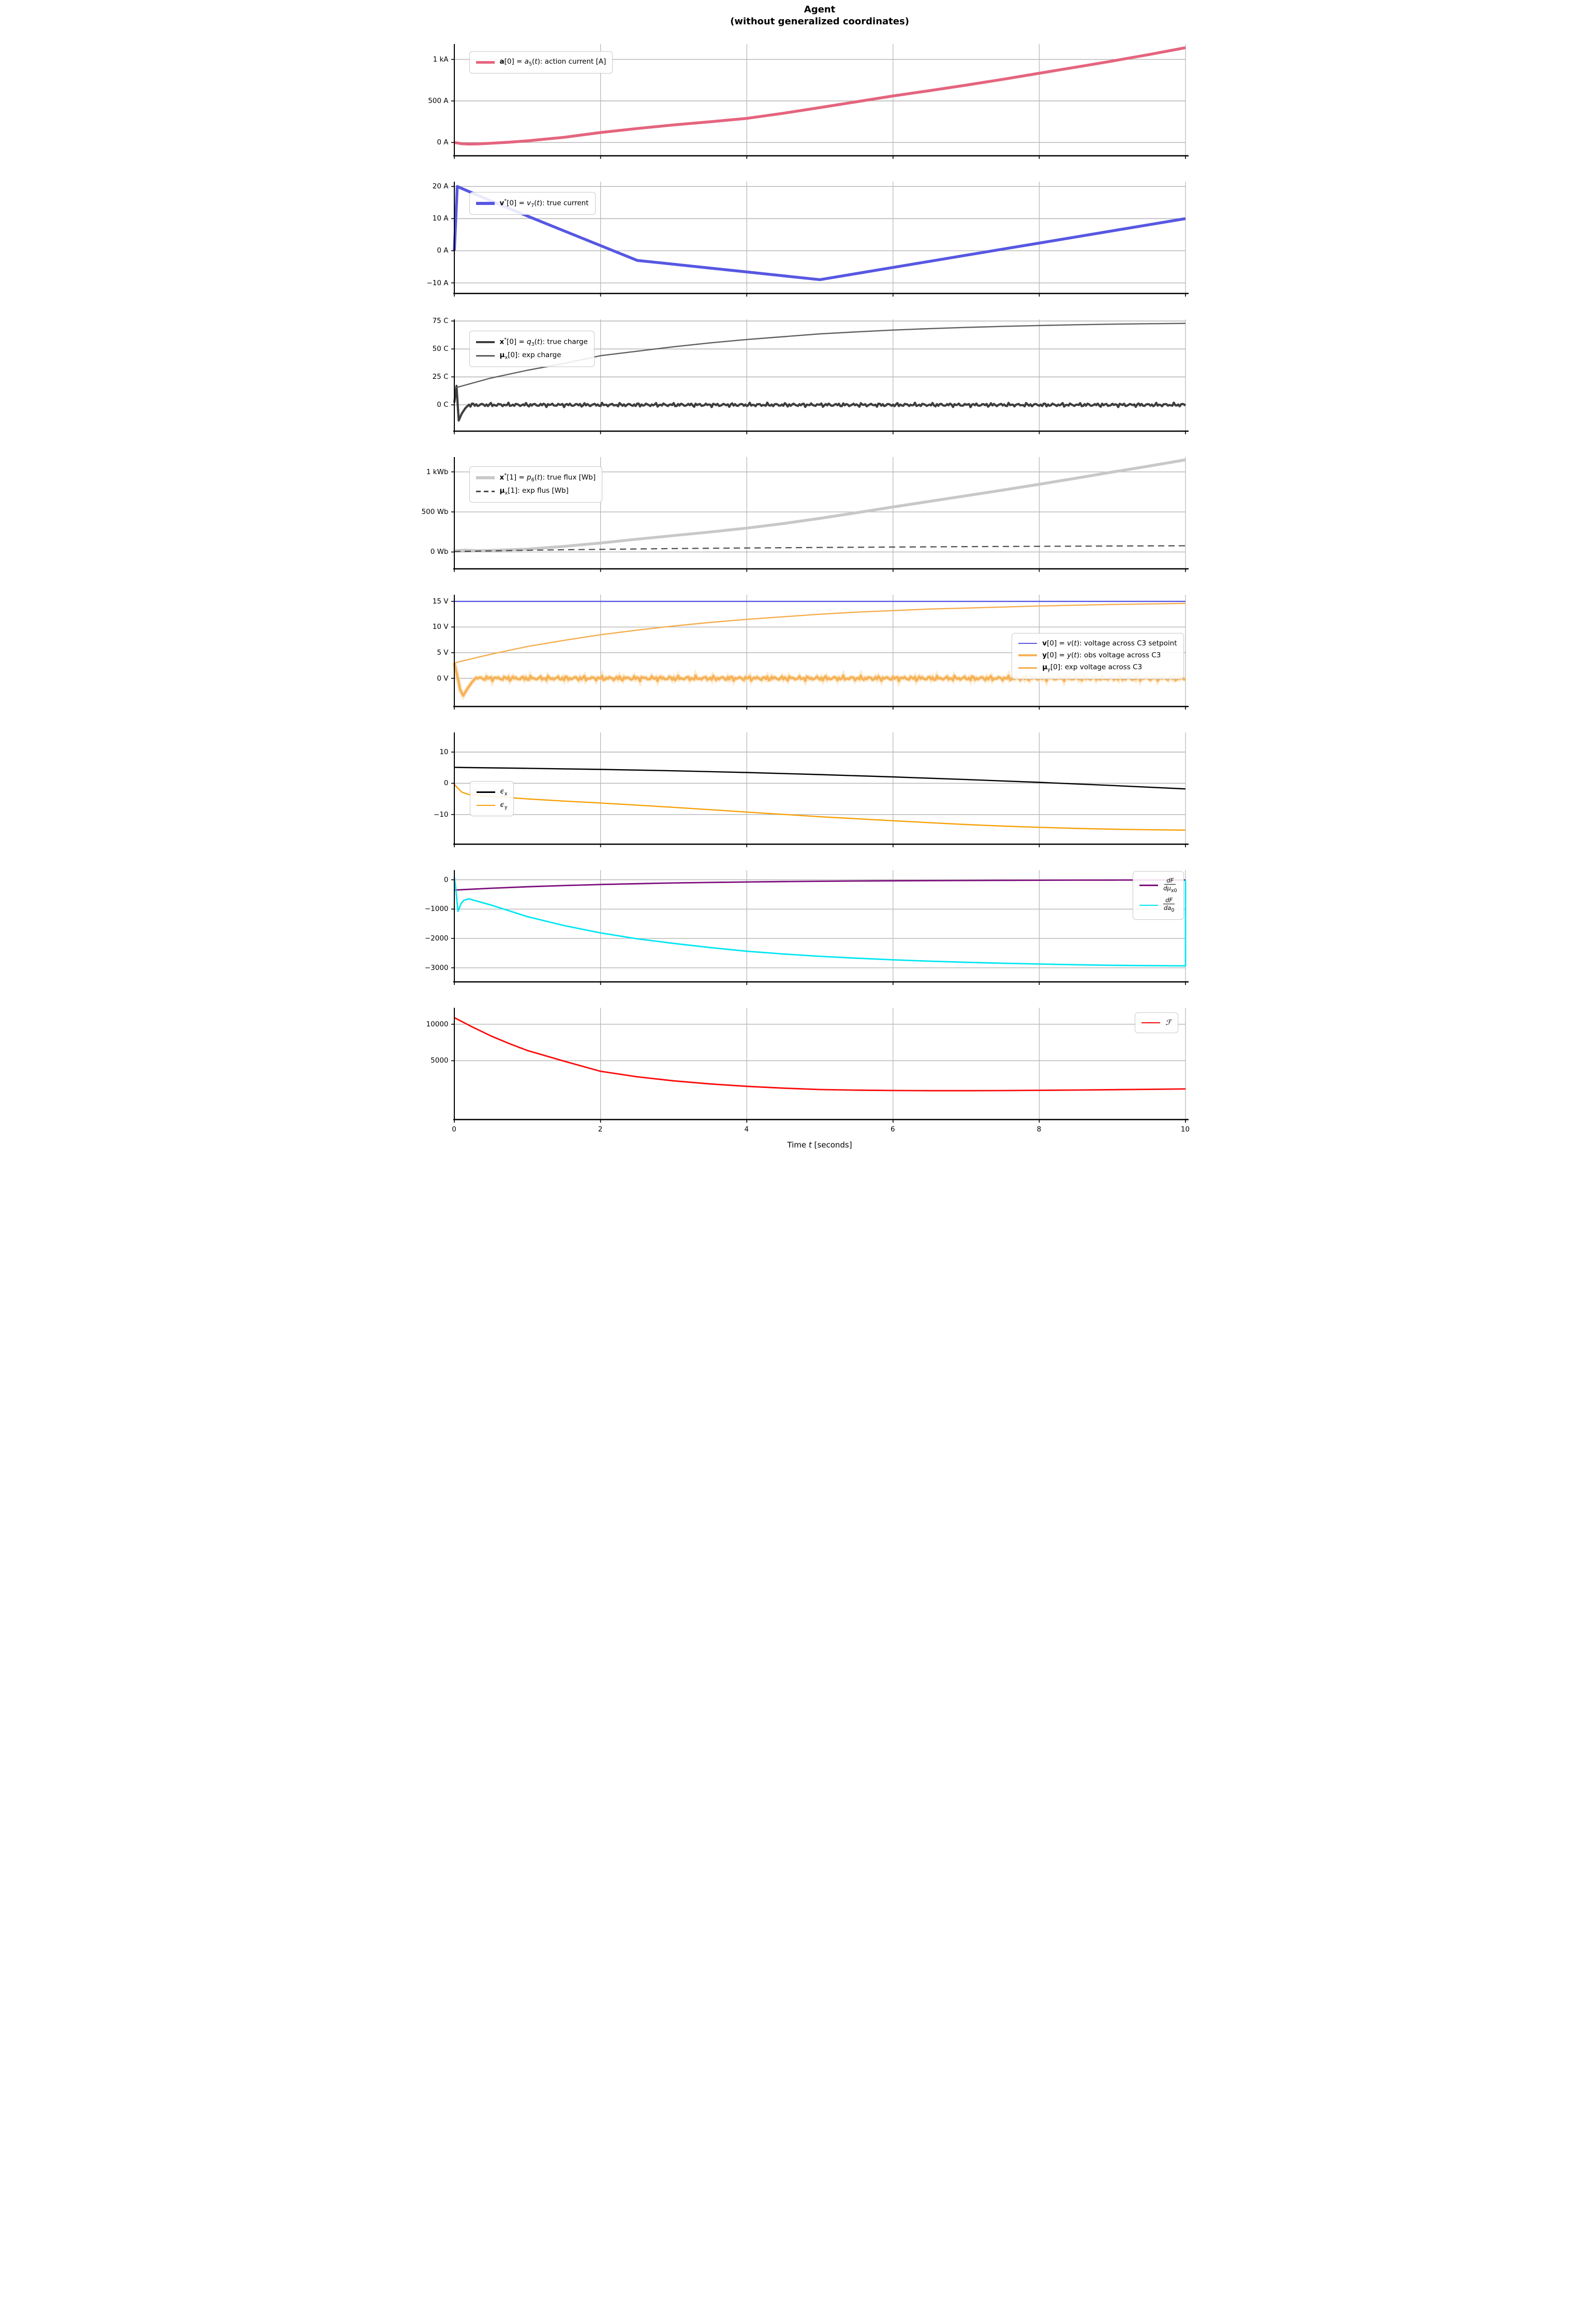 The height and width of the screenshot is (2324, 1586). What do you see at coordinates (492, 792) in the screenshot?
I see `legend-item-eps-x: ϵx` at bounding box center [492, 792].